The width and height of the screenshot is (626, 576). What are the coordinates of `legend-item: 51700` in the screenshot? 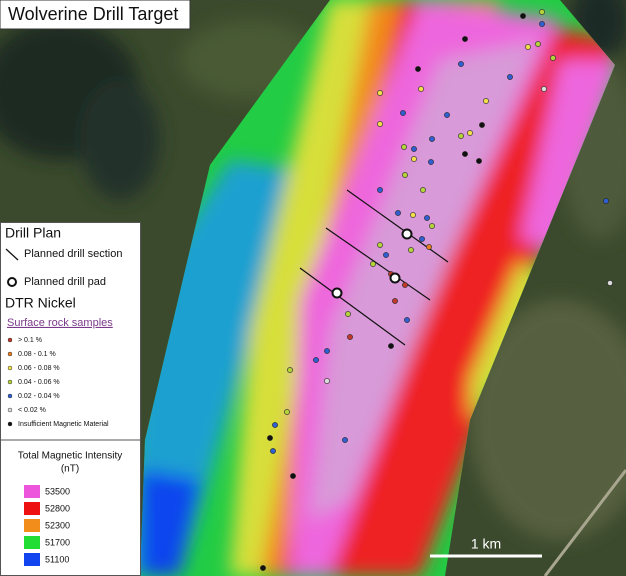 It's located at (57, 542).